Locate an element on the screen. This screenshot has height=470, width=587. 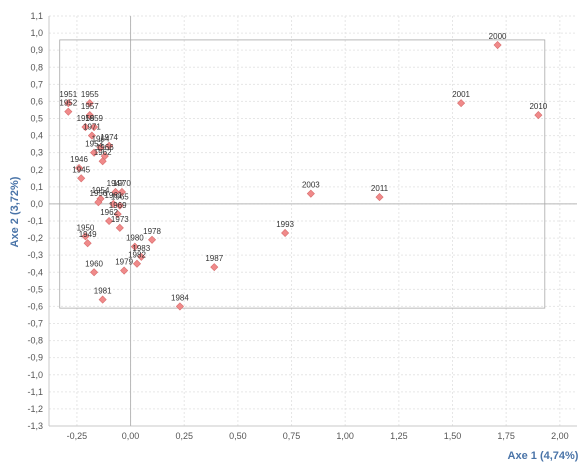
y-tick-label: -1,2 is located at coordinates (35, 409).